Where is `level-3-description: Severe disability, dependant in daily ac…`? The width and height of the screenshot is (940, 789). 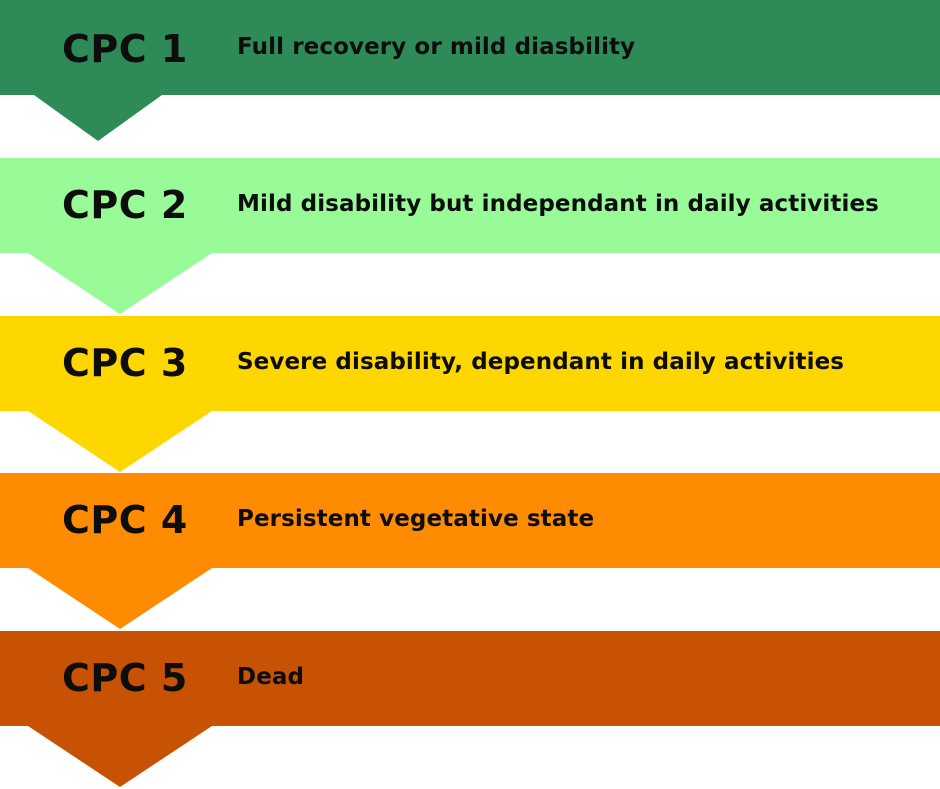
level-3-description: Severe disability, dependant in daily ac… is located at coordinates (541, 362).